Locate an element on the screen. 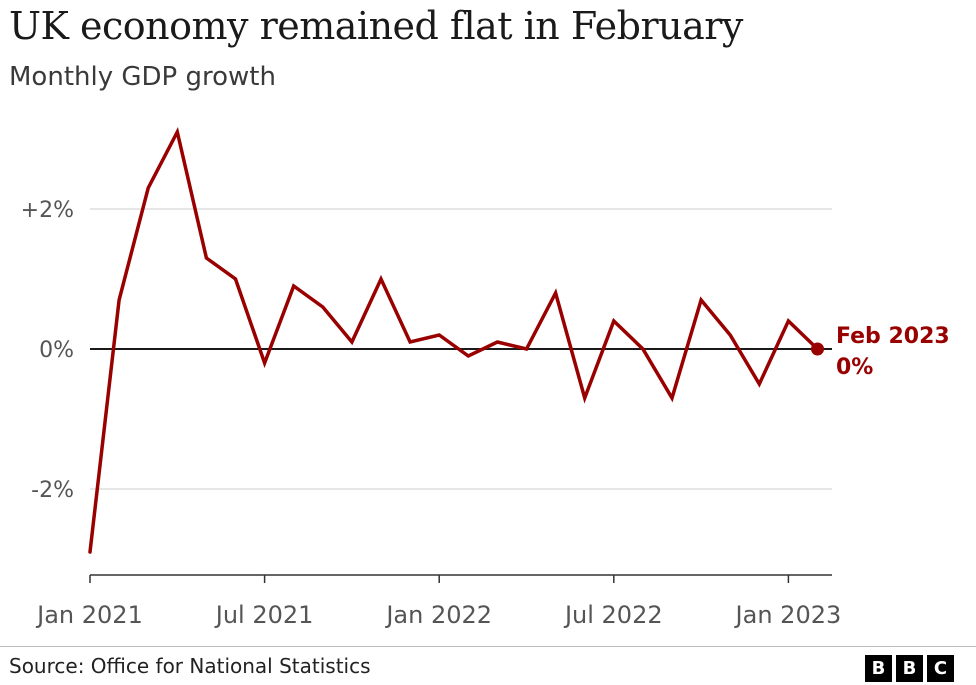  bbc-logo: B B C is located at coordinates (909, 668).